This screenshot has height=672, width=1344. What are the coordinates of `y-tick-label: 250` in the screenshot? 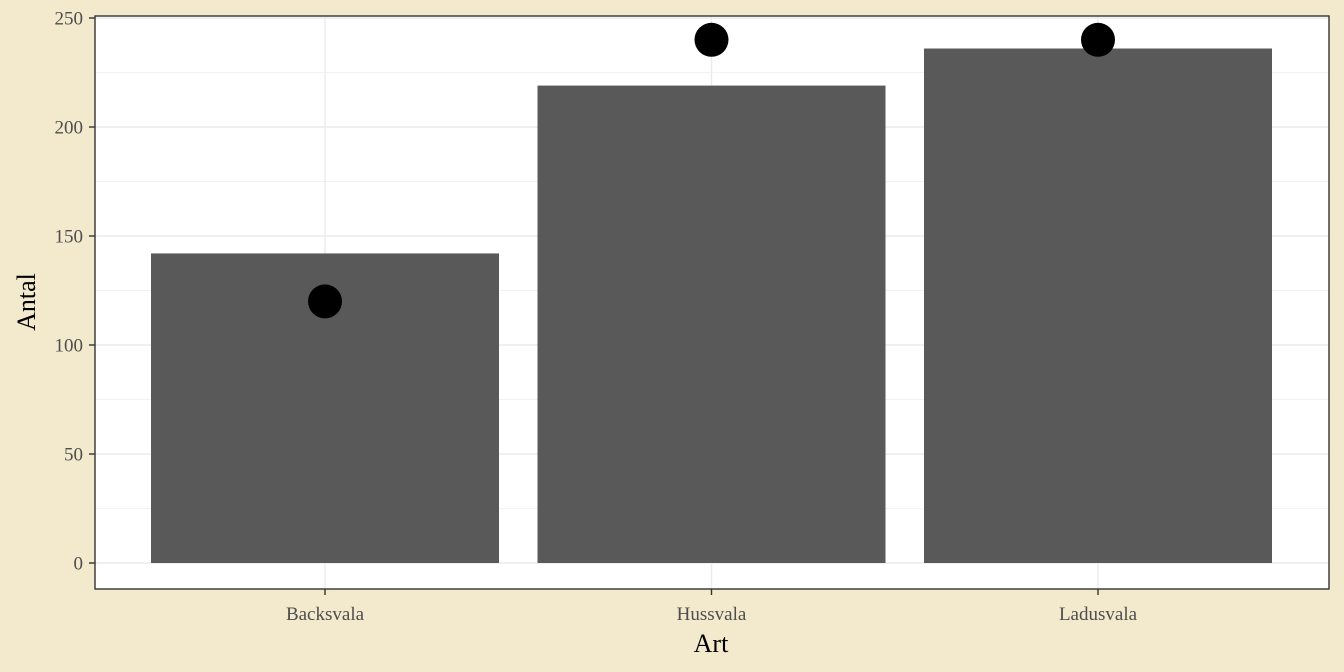 It's located at (69, 19).